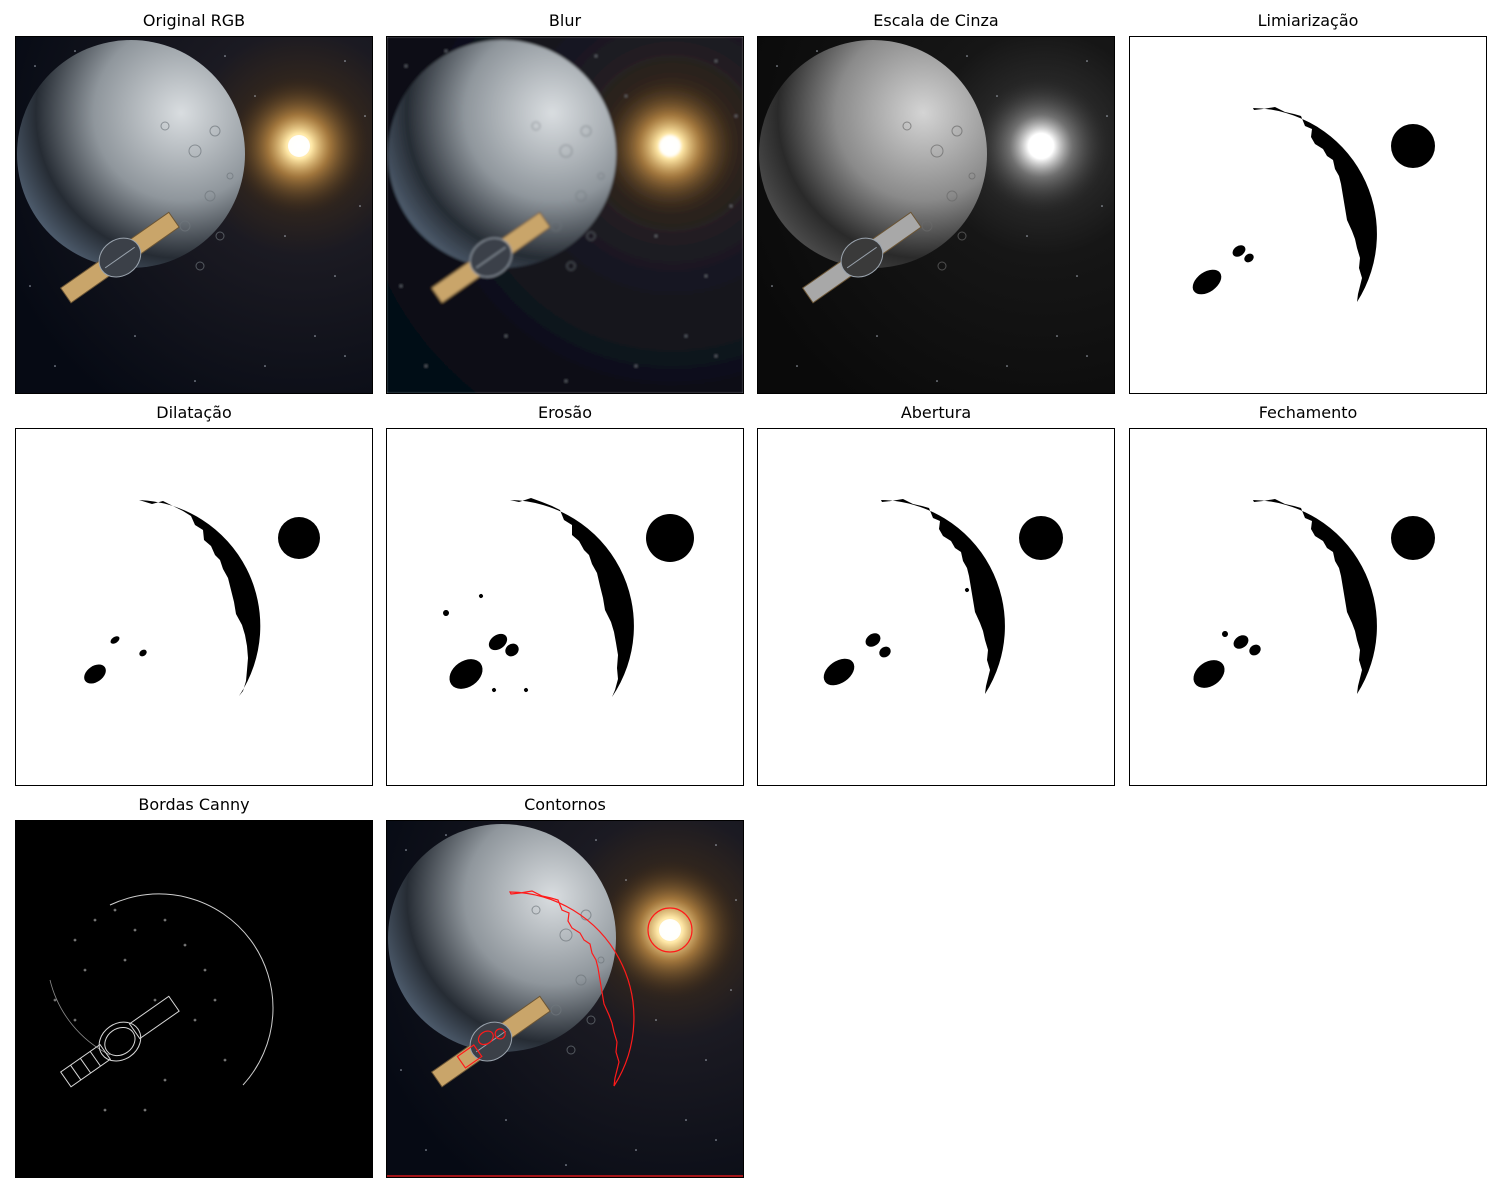 This screenshot has height=1200, width=1500. I want to click on panel-title: Escala de Cinza, so click(936, 20).